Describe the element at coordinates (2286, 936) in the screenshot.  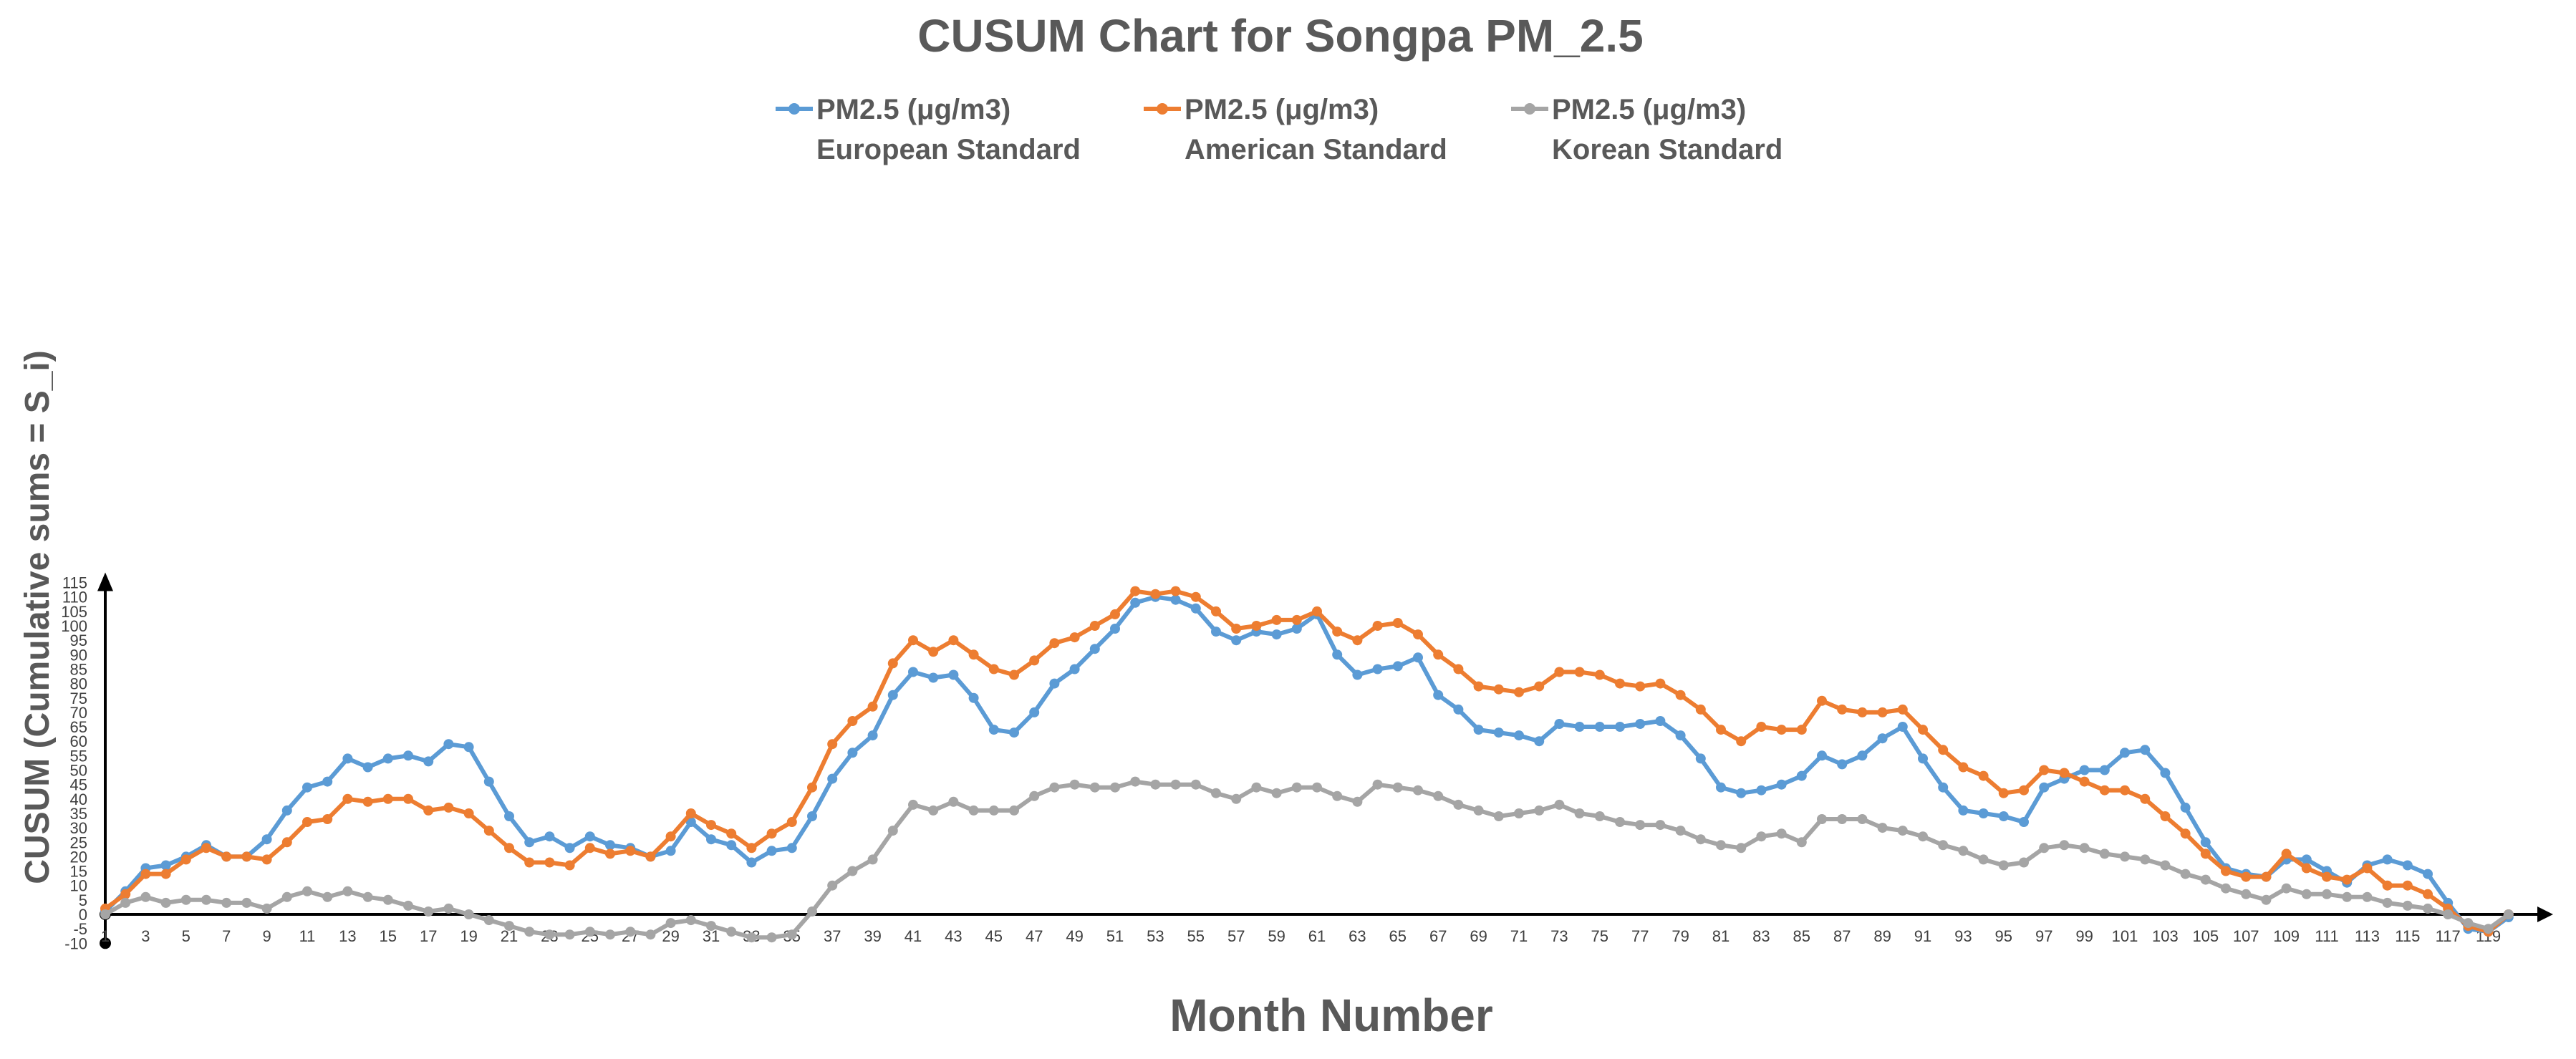
I see `x-tick-label: 109` at that location.